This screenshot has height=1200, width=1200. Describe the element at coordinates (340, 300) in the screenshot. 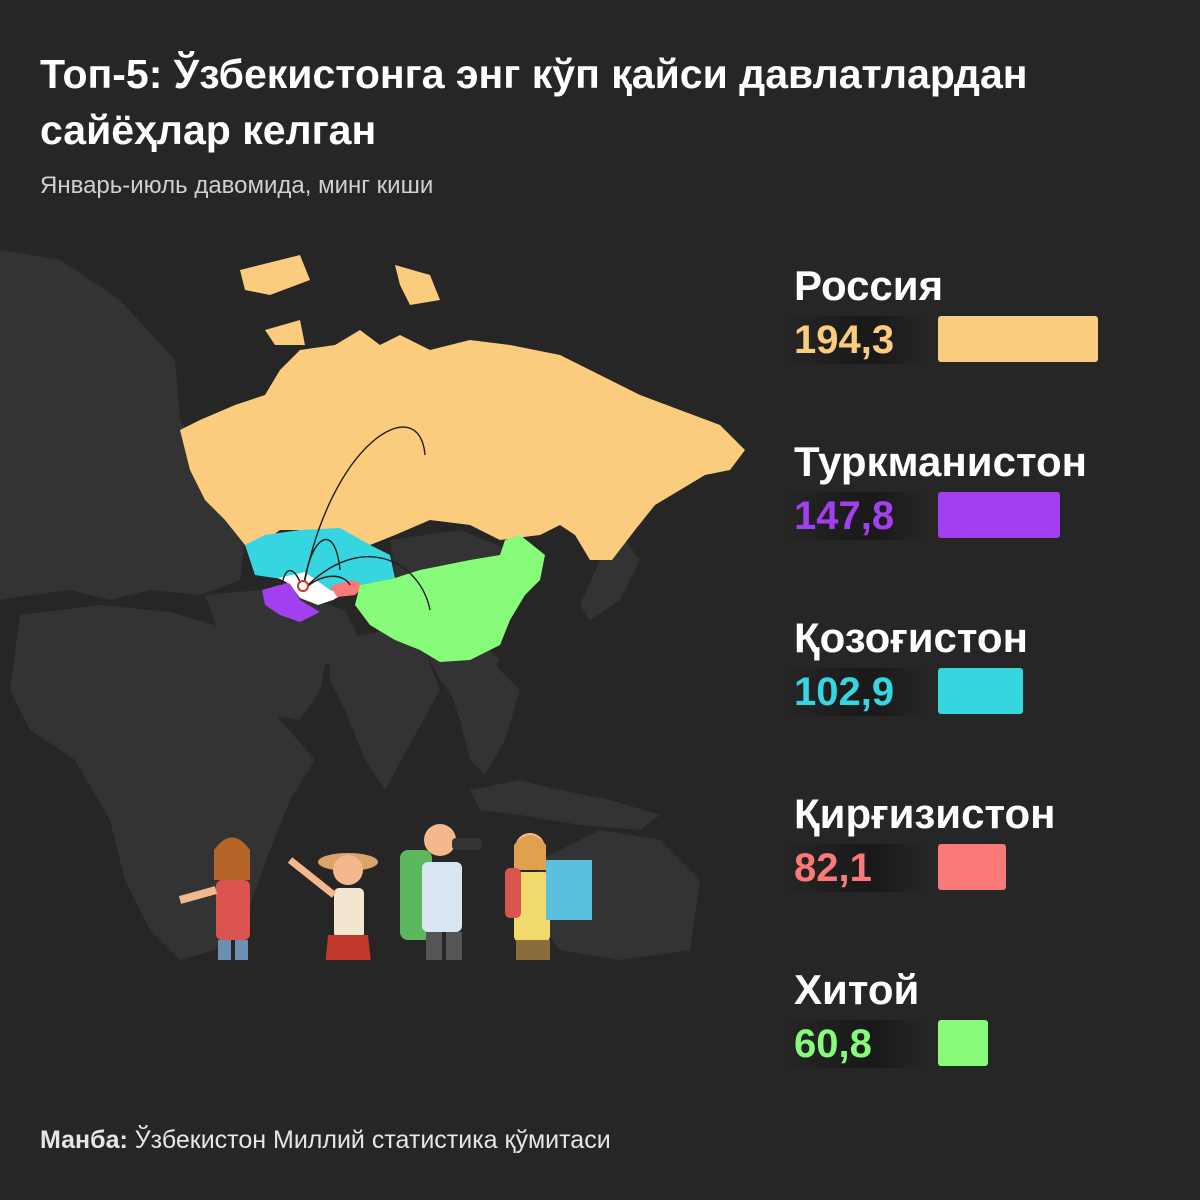

I see `russia-islands` at that location.